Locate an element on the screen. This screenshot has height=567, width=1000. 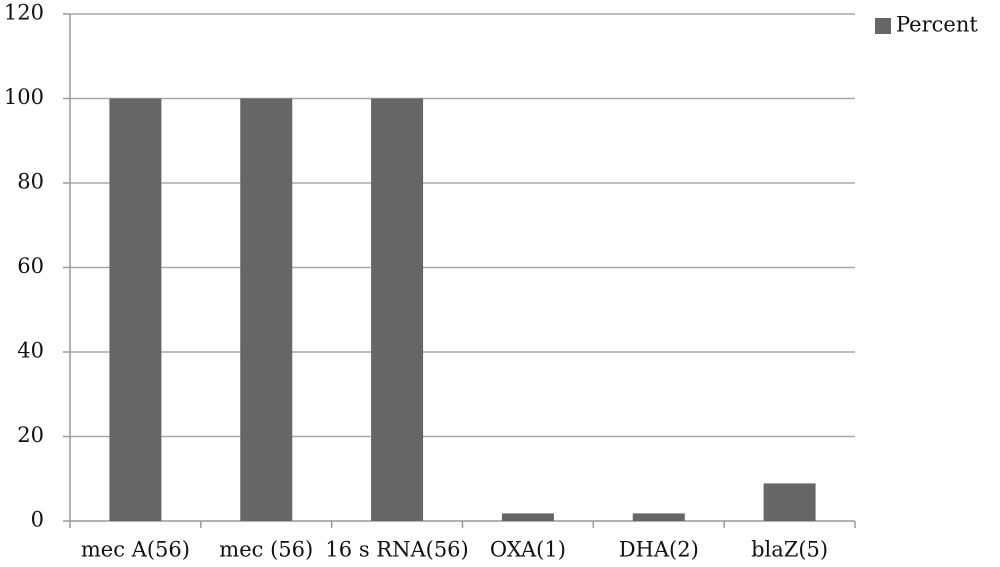
legend-swatch is located at coordinates (883, 26).